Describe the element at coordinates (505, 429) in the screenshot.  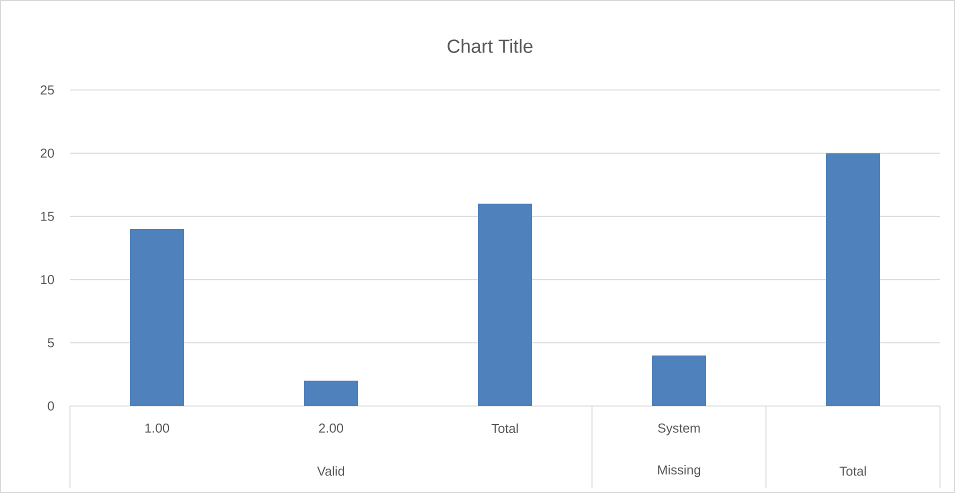
I see `x-tick-label: Total` at that location.